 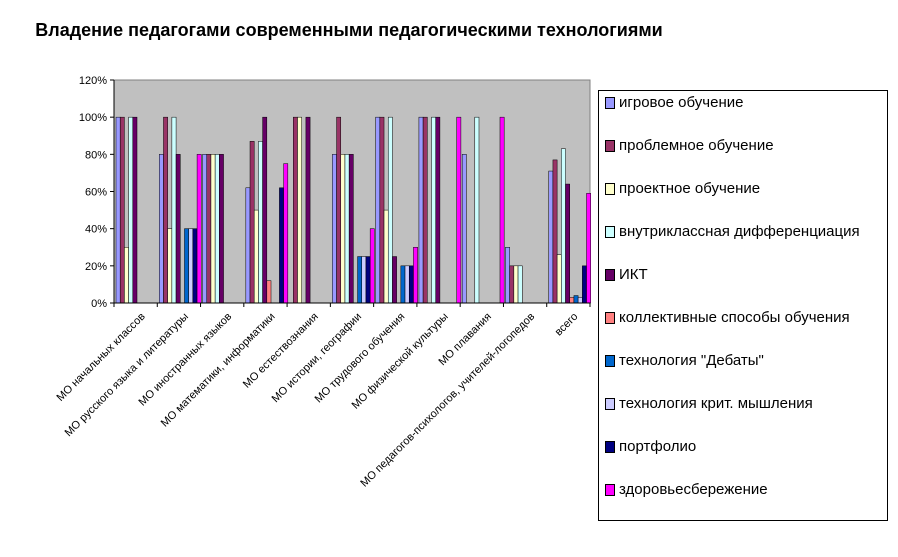 I want to click on x-tick-label: МО истории, географии, so click(x=317, y=358).